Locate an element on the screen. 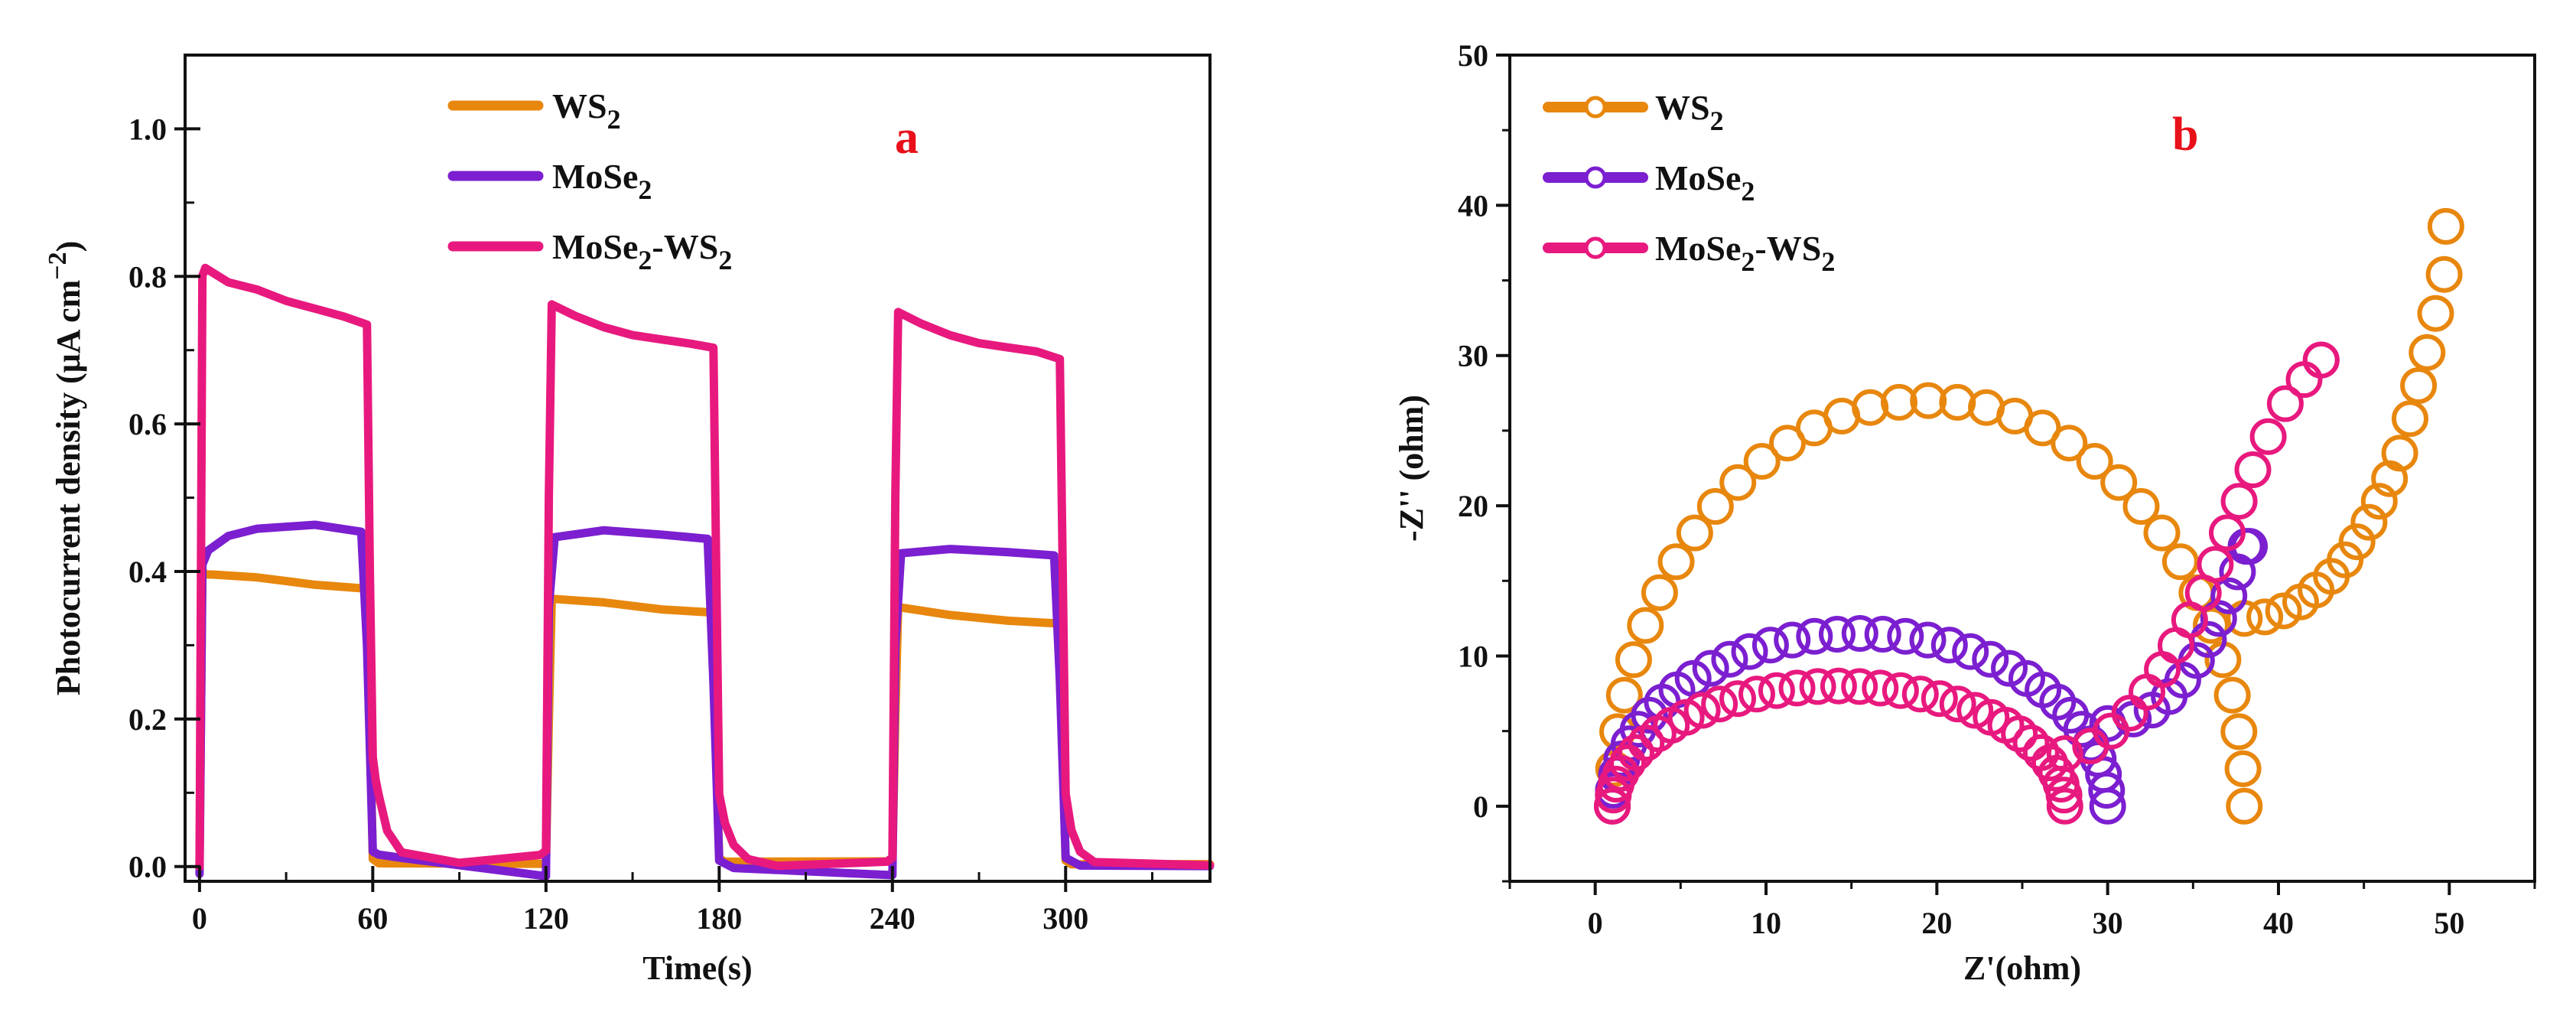 The image size is (2576, 1019). x-tick-label: 20 is located at coordinates (1936, 923).